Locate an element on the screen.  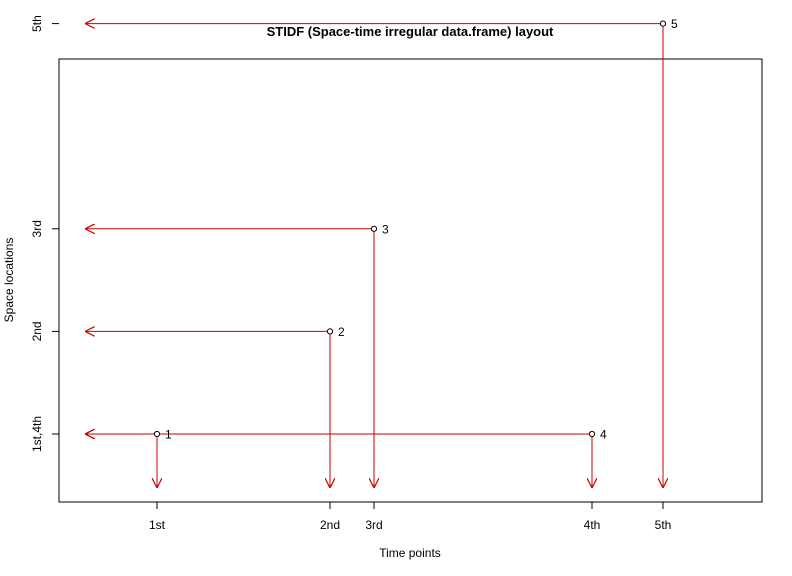
x-tick-label: 1st is located at coordinates (157, 525).